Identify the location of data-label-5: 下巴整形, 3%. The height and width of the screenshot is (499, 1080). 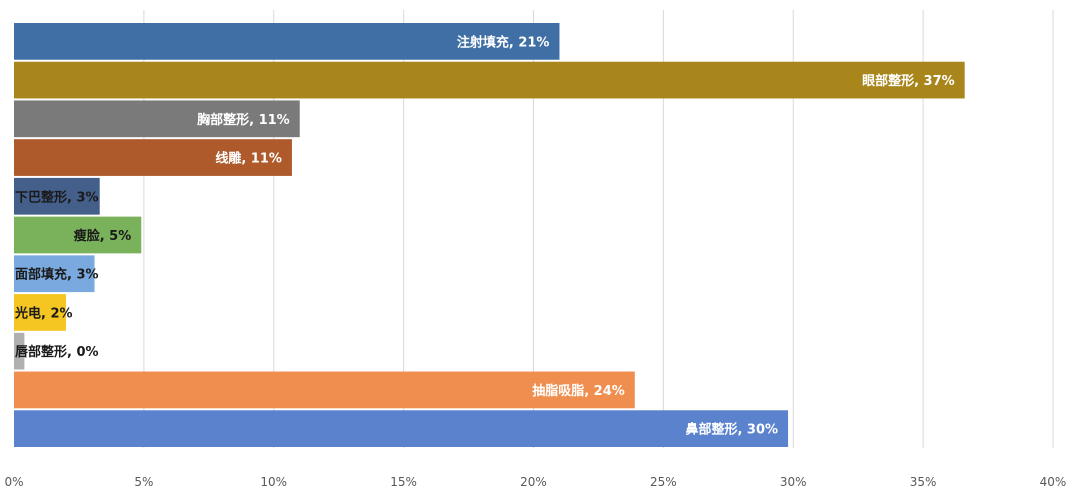
(57, 197).